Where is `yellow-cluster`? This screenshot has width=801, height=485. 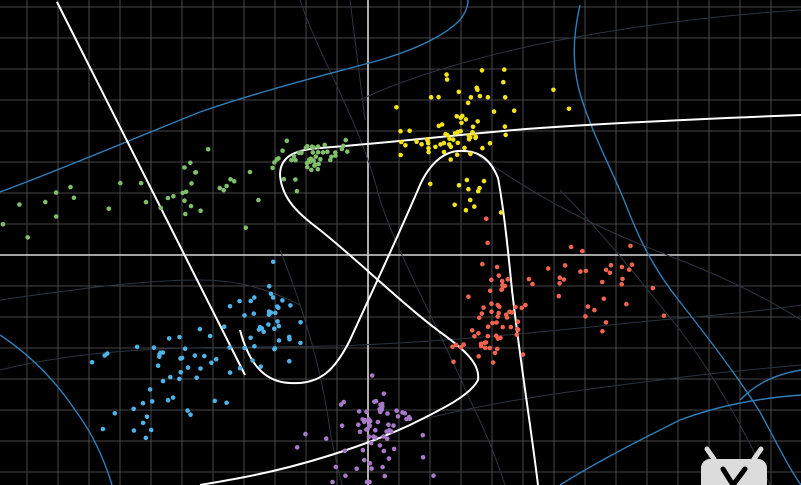
yellow-cluster is located at coordinates (483, 141).